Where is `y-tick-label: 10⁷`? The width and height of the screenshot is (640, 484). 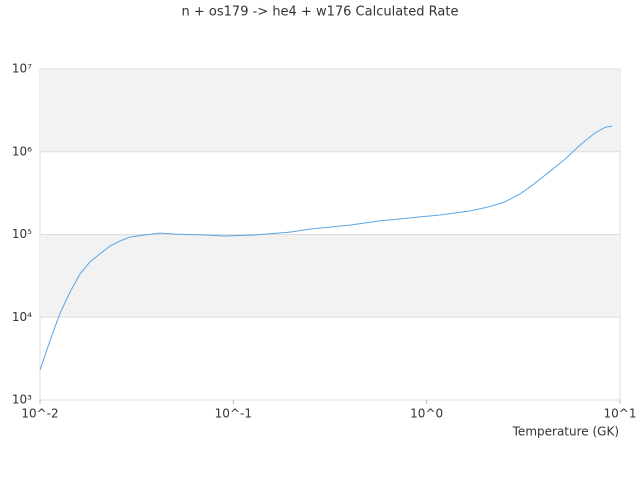
y-tick-label: 10⁷ is located at coordinates (22, 69).